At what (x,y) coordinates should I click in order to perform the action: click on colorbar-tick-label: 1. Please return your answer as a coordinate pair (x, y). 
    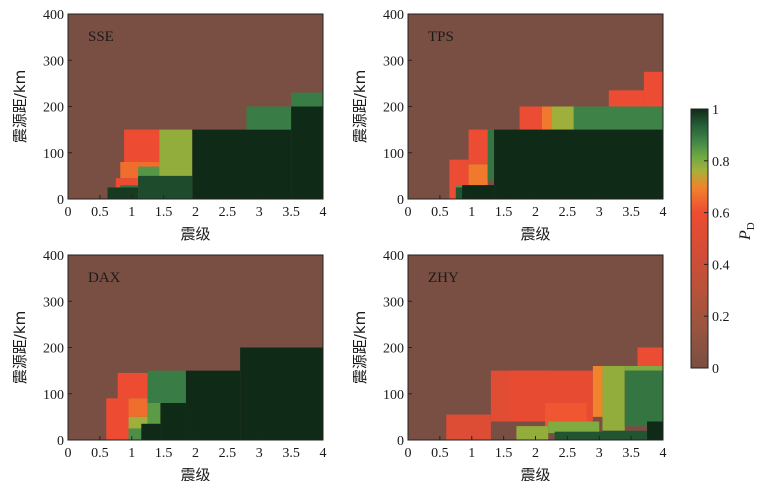
    Looking at the image, I should click on (715, 110).